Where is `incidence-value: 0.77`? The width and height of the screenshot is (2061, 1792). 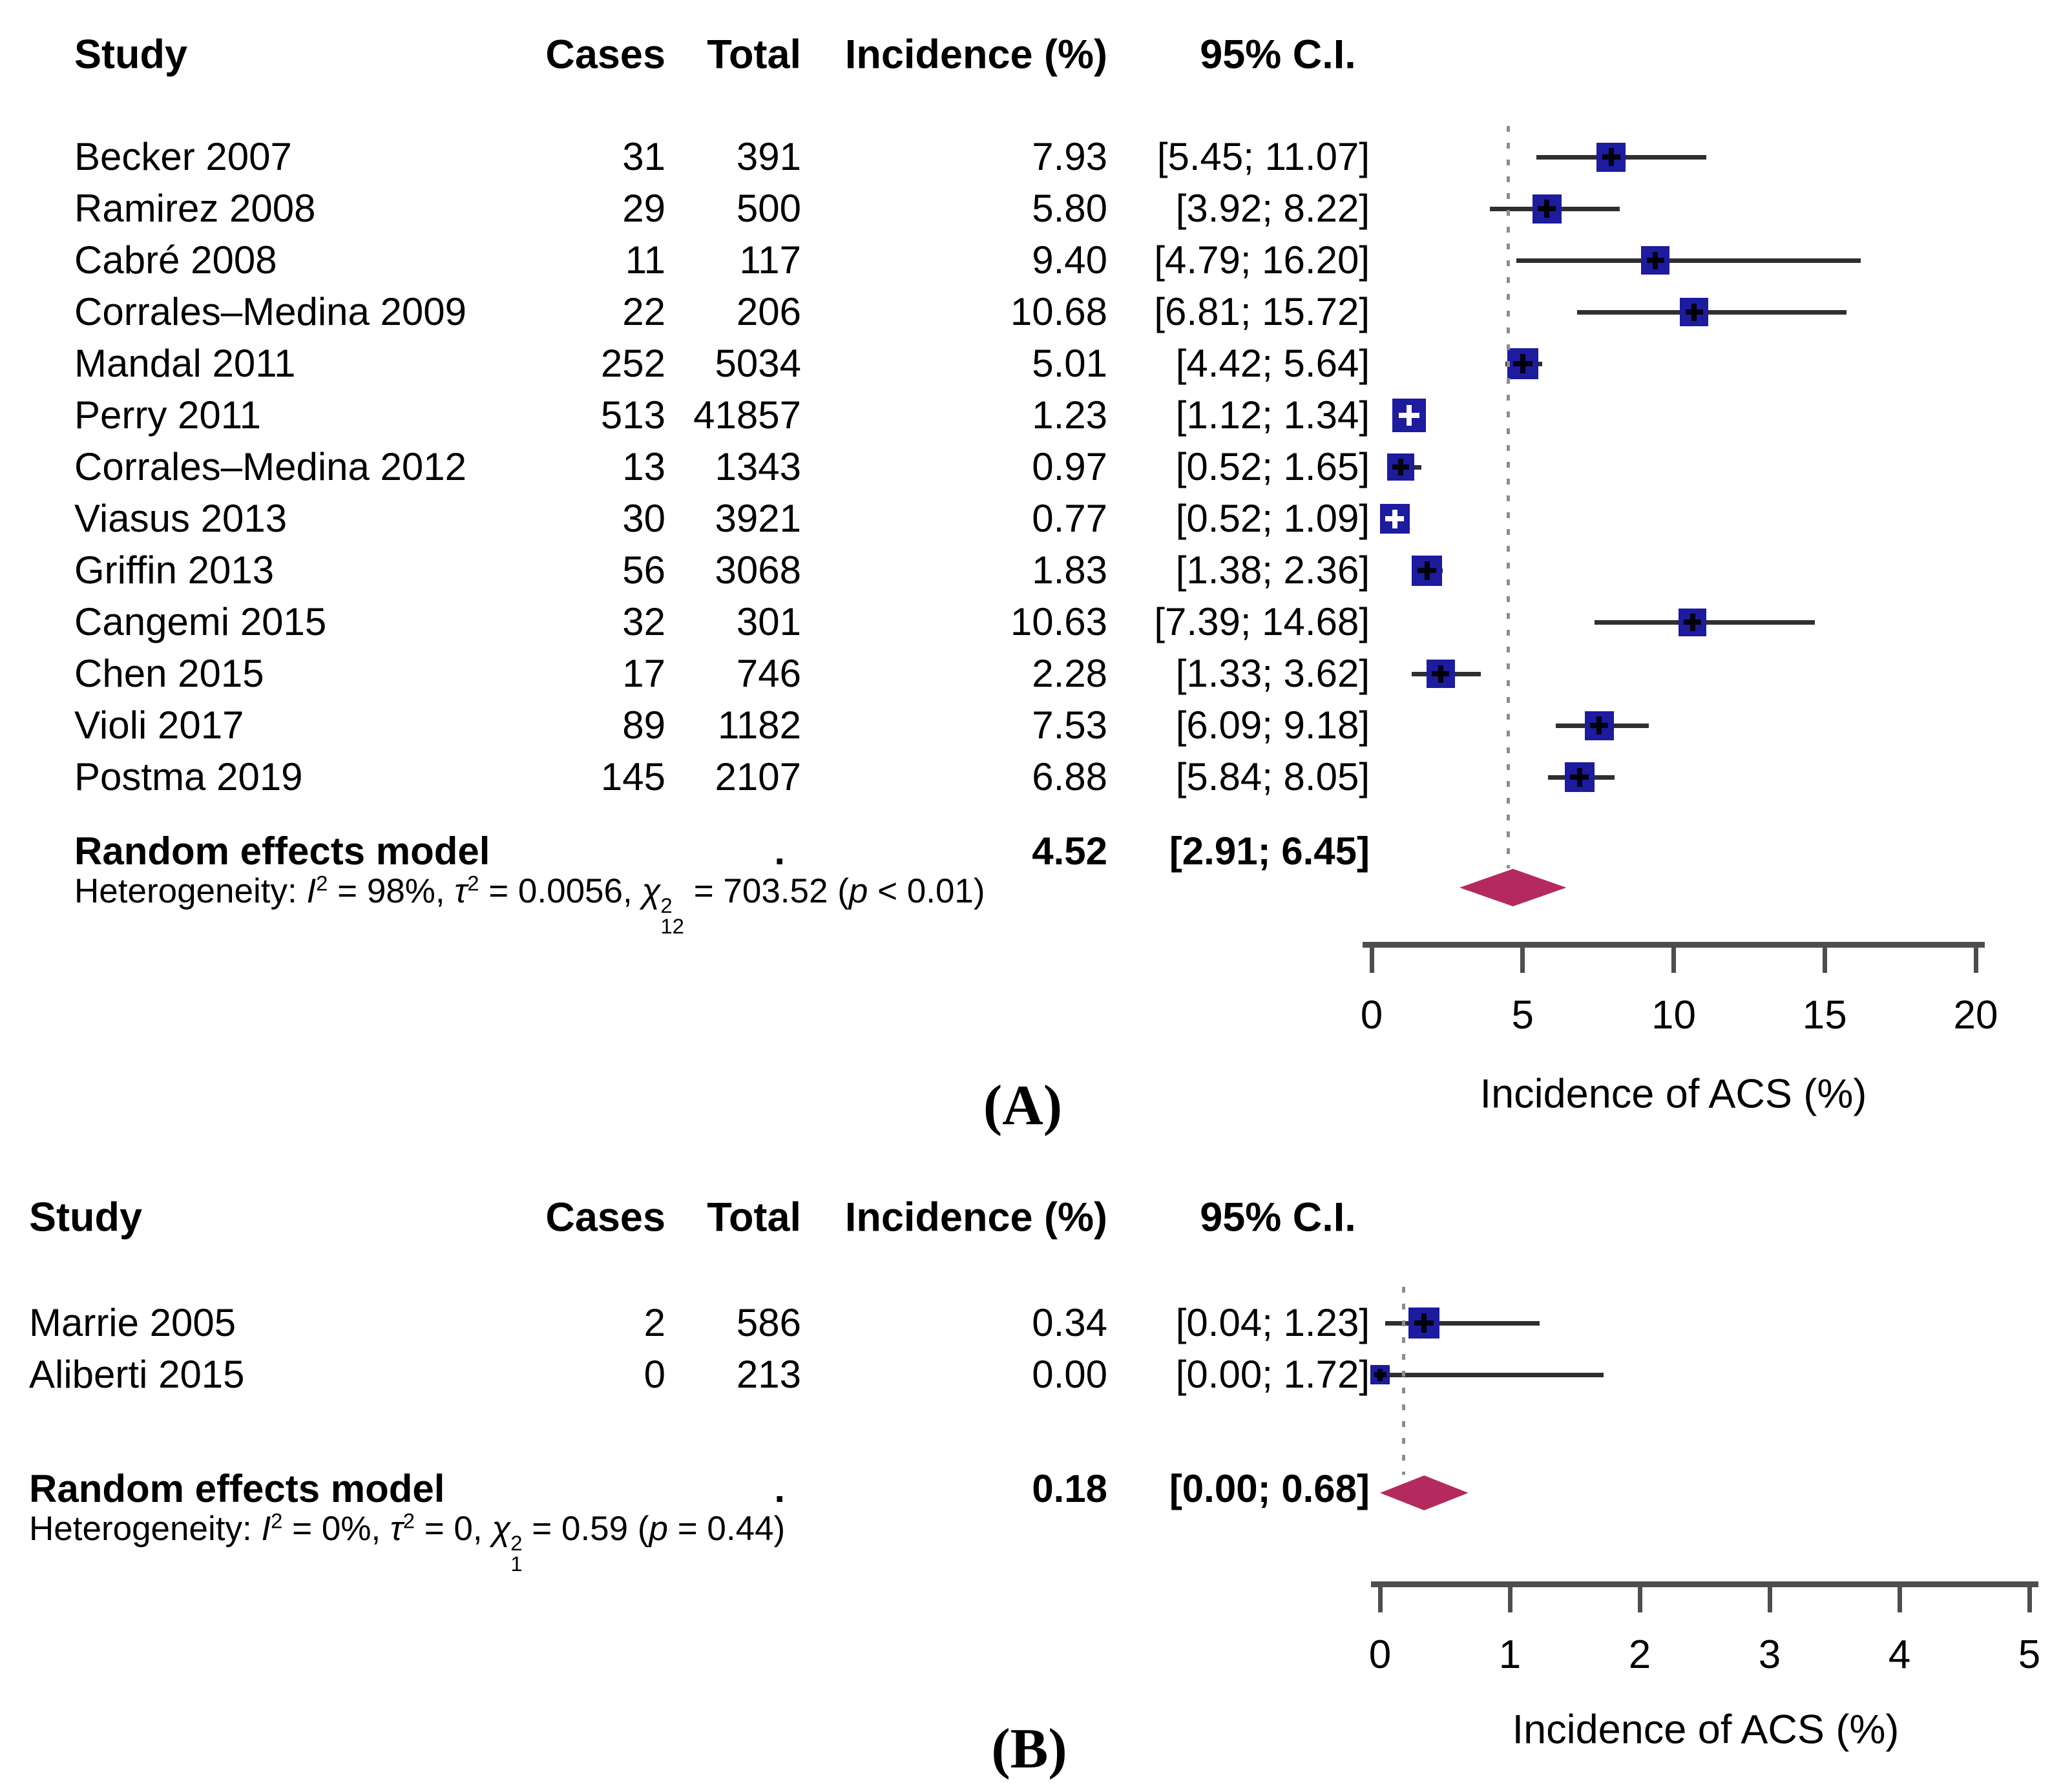
incidence-value: 0.77 is located at coordinates (1069, 518).